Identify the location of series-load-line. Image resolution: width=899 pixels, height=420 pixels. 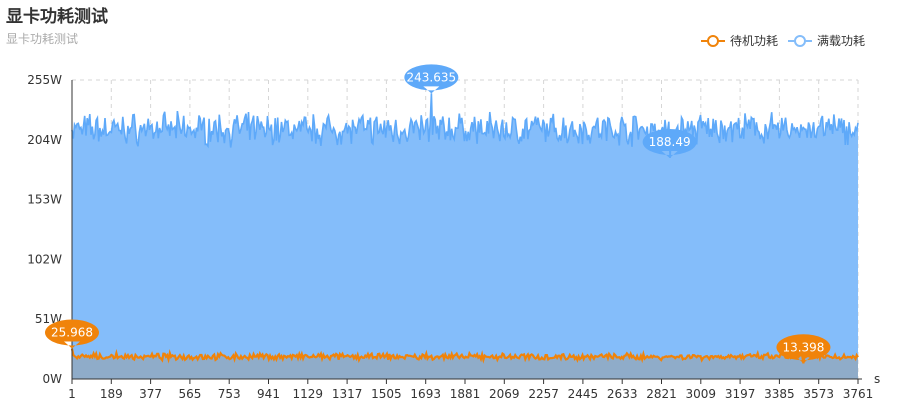
(465, 126).